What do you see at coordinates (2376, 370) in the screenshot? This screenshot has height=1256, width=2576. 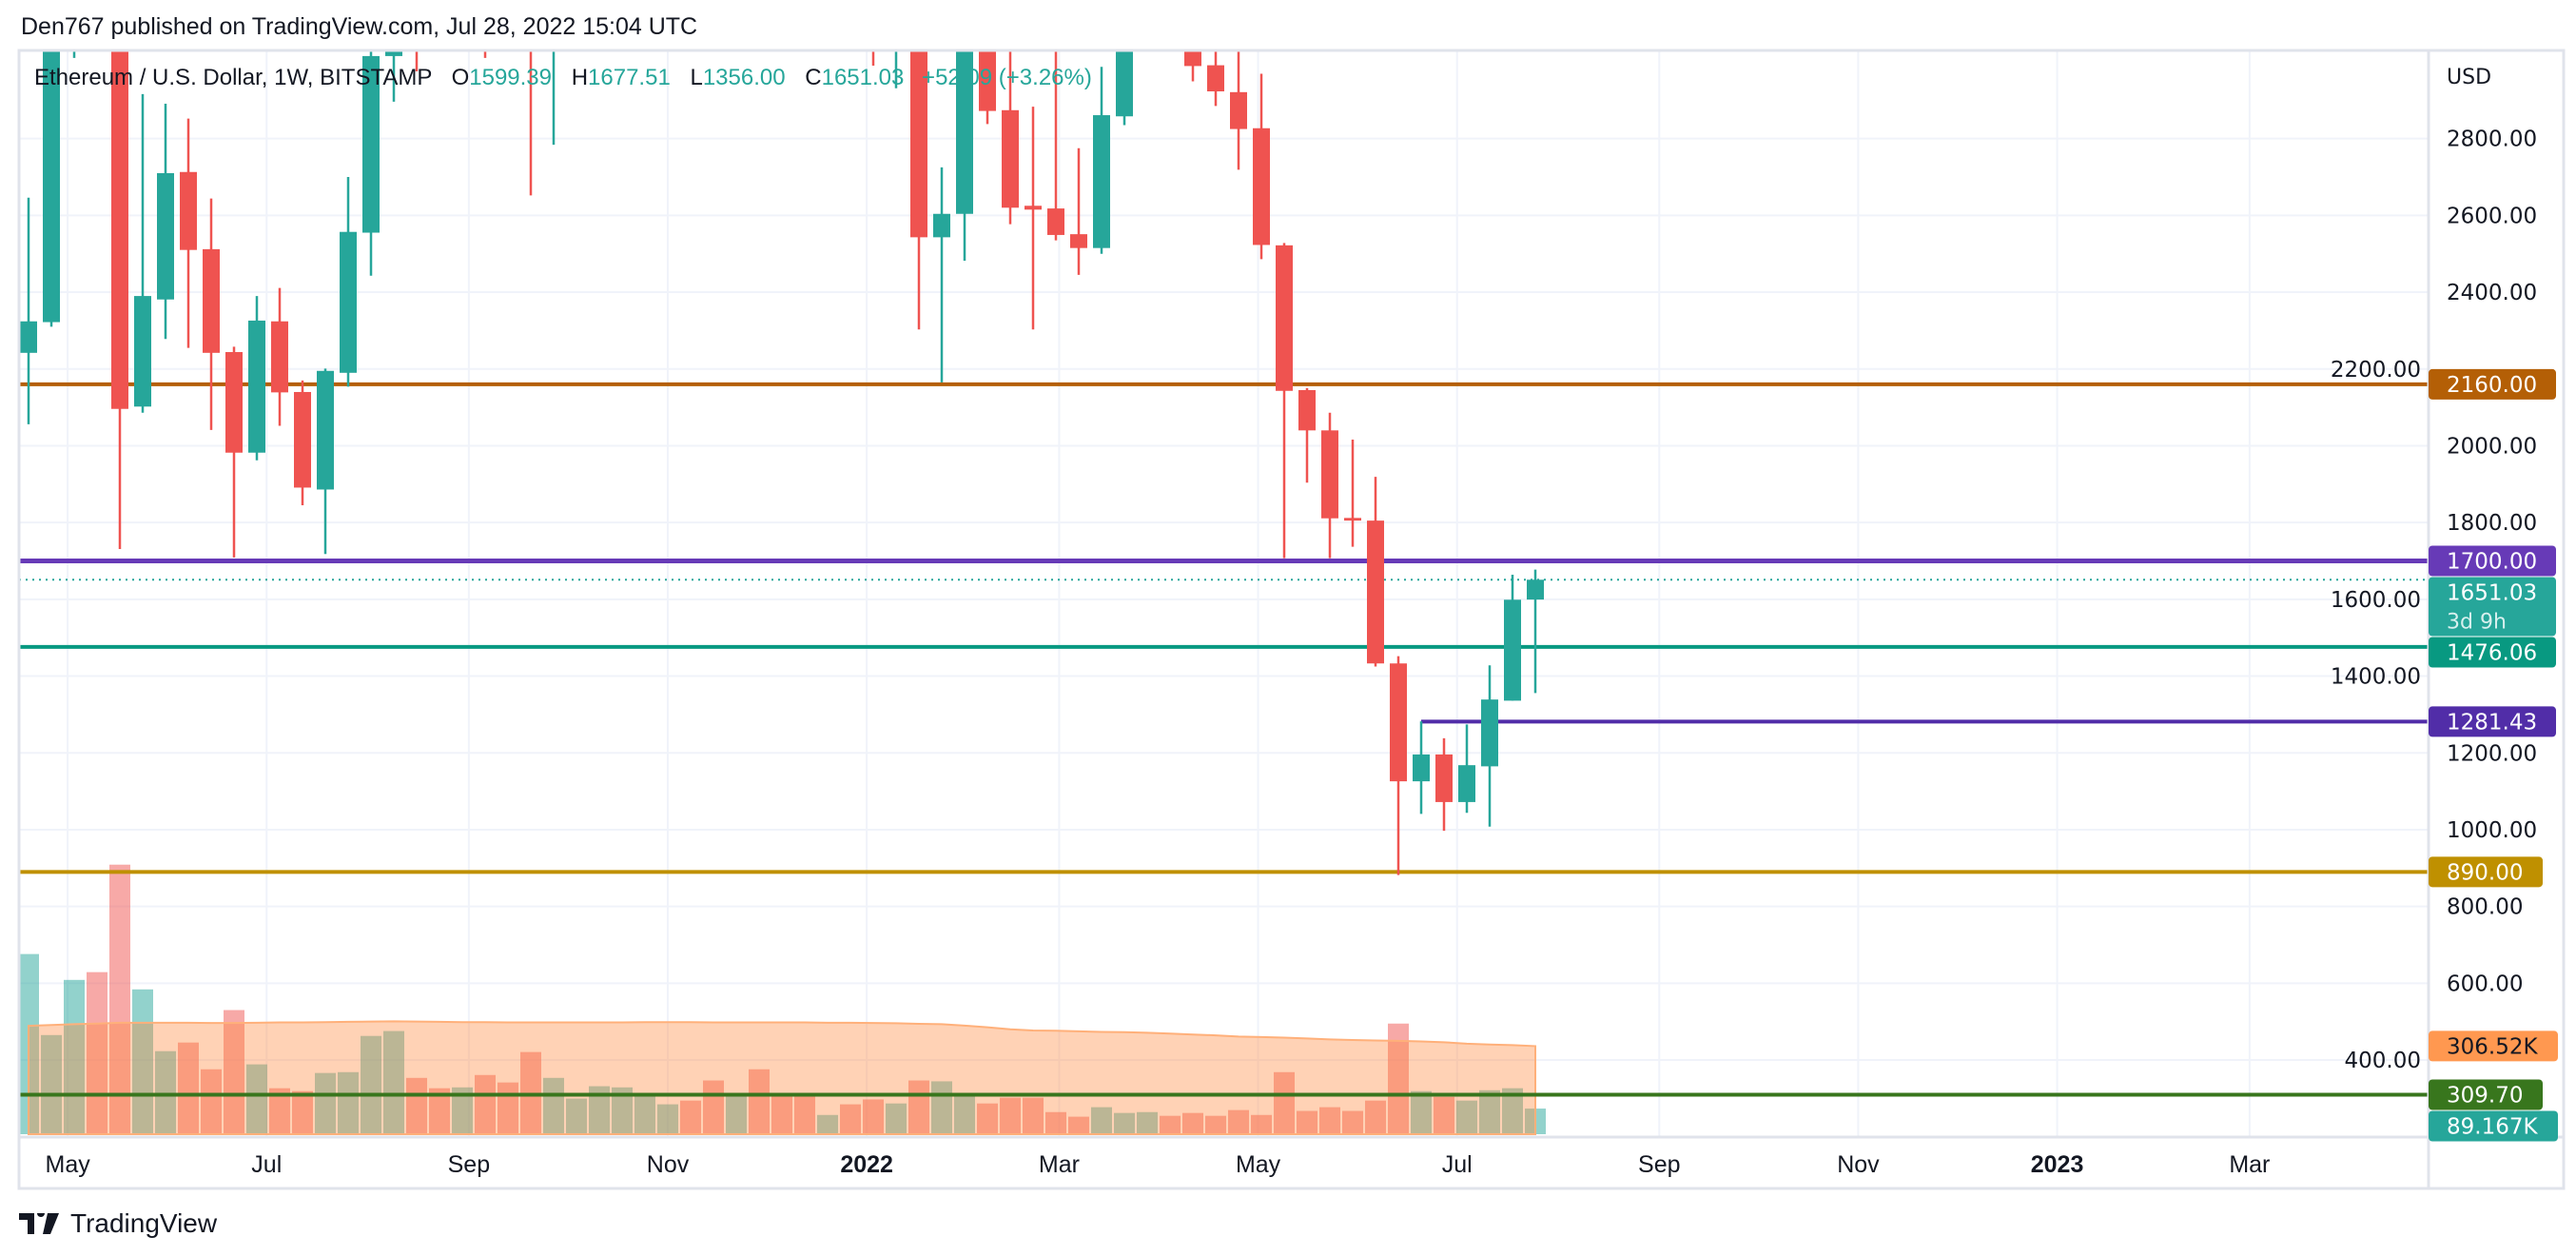 I see `price-tick-label: 2200.00` at bounding box center [2376, 370].